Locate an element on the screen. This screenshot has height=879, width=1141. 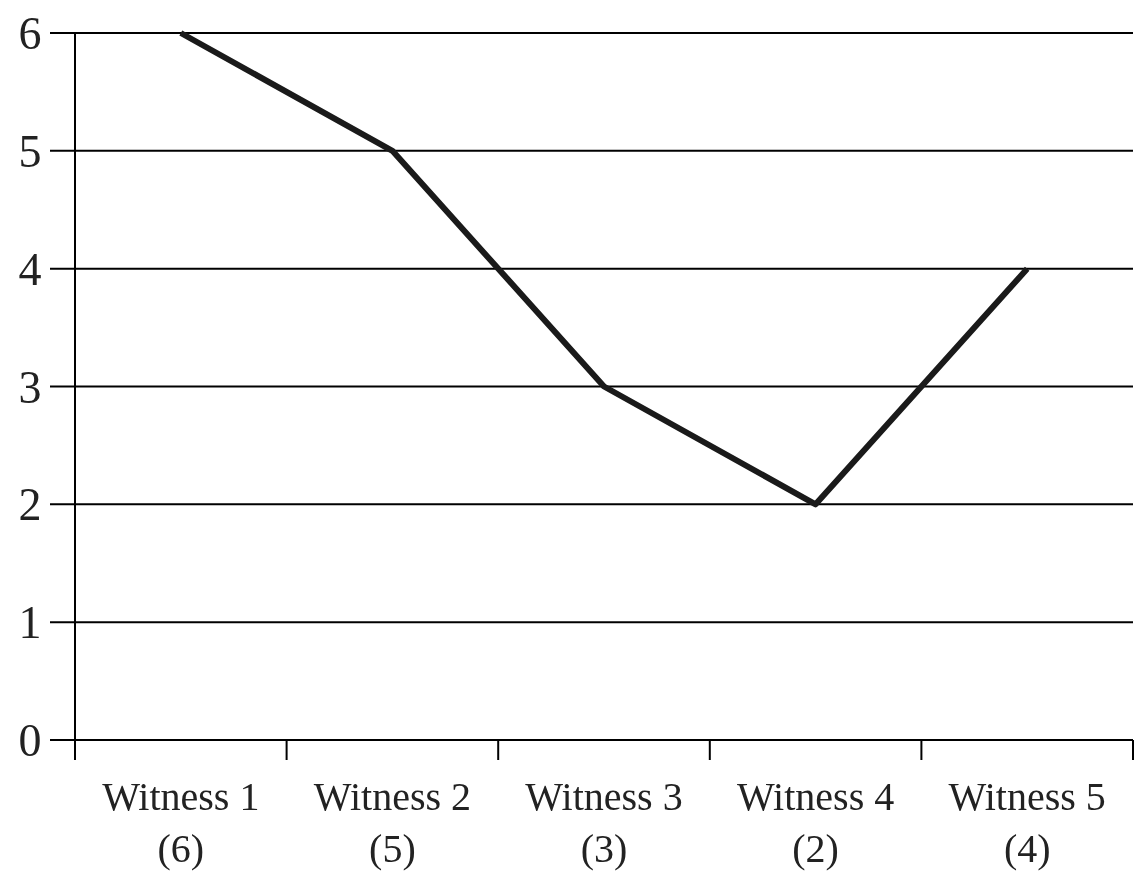
x-tick-label: Witness 5 (4) is located at coordinates (1027, 822).